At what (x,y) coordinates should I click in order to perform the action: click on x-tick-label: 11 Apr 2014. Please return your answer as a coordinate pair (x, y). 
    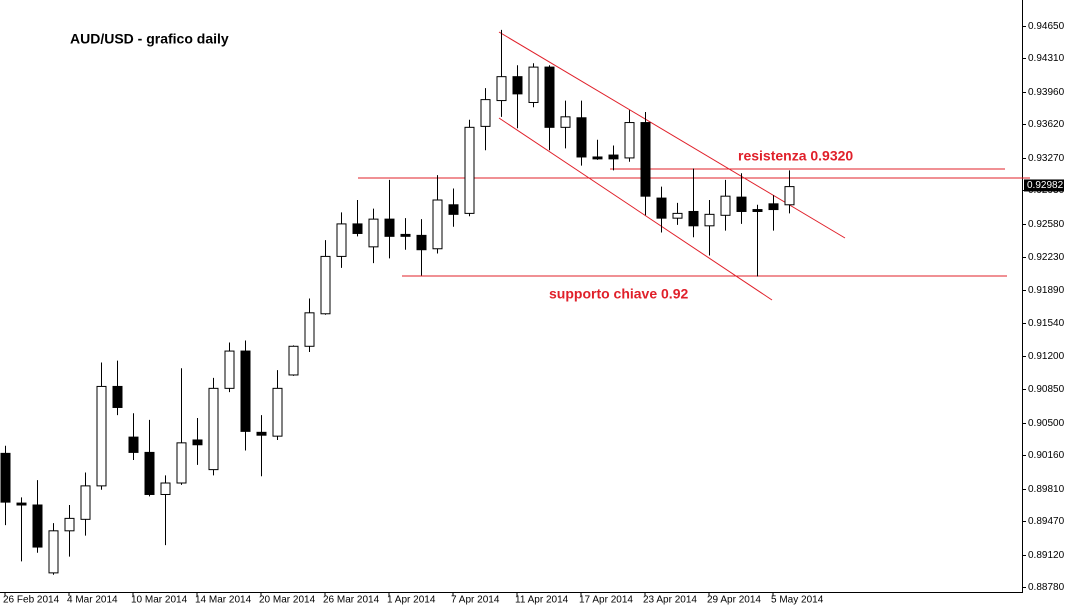
    Looking at the image, I should click on (542, 600).